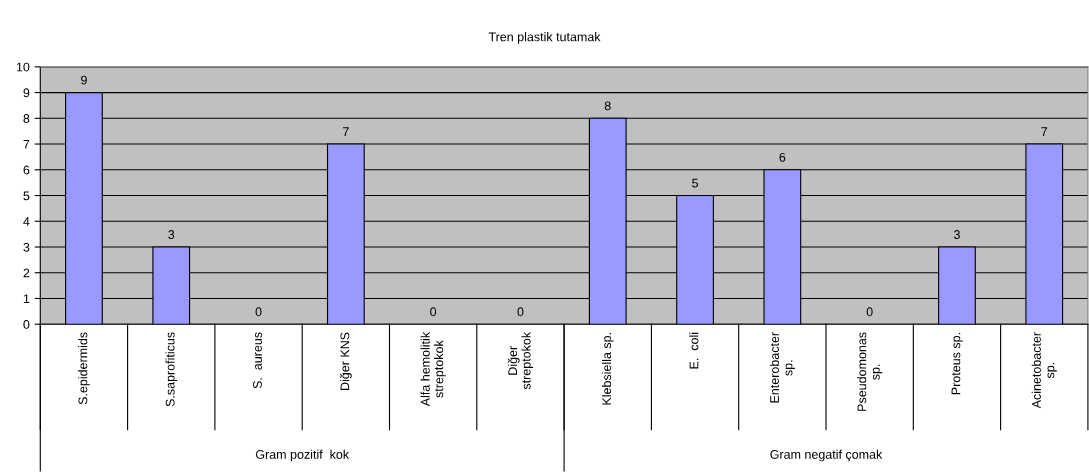 Image resolution: width=1089 pixels, height=474 pixels. What do you see at coordinates (26, 247) in the screenshot?
I see `y-tick-label: 3` at bounding box center [26, 247].